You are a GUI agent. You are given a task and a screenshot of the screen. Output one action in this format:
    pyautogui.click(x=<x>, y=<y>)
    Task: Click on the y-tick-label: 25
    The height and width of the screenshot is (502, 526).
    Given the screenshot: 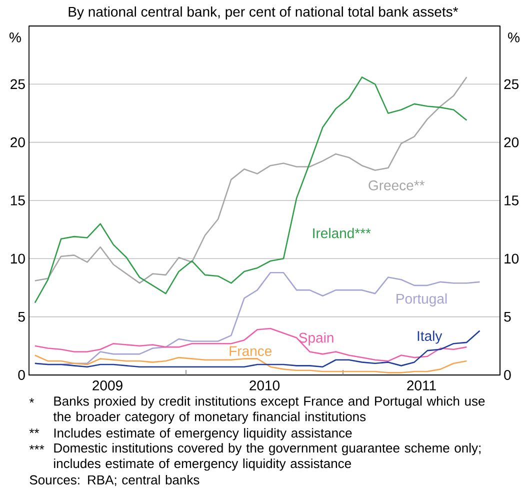 What is the action you would take?
    pyautogui.click(x=17, y=84)
    